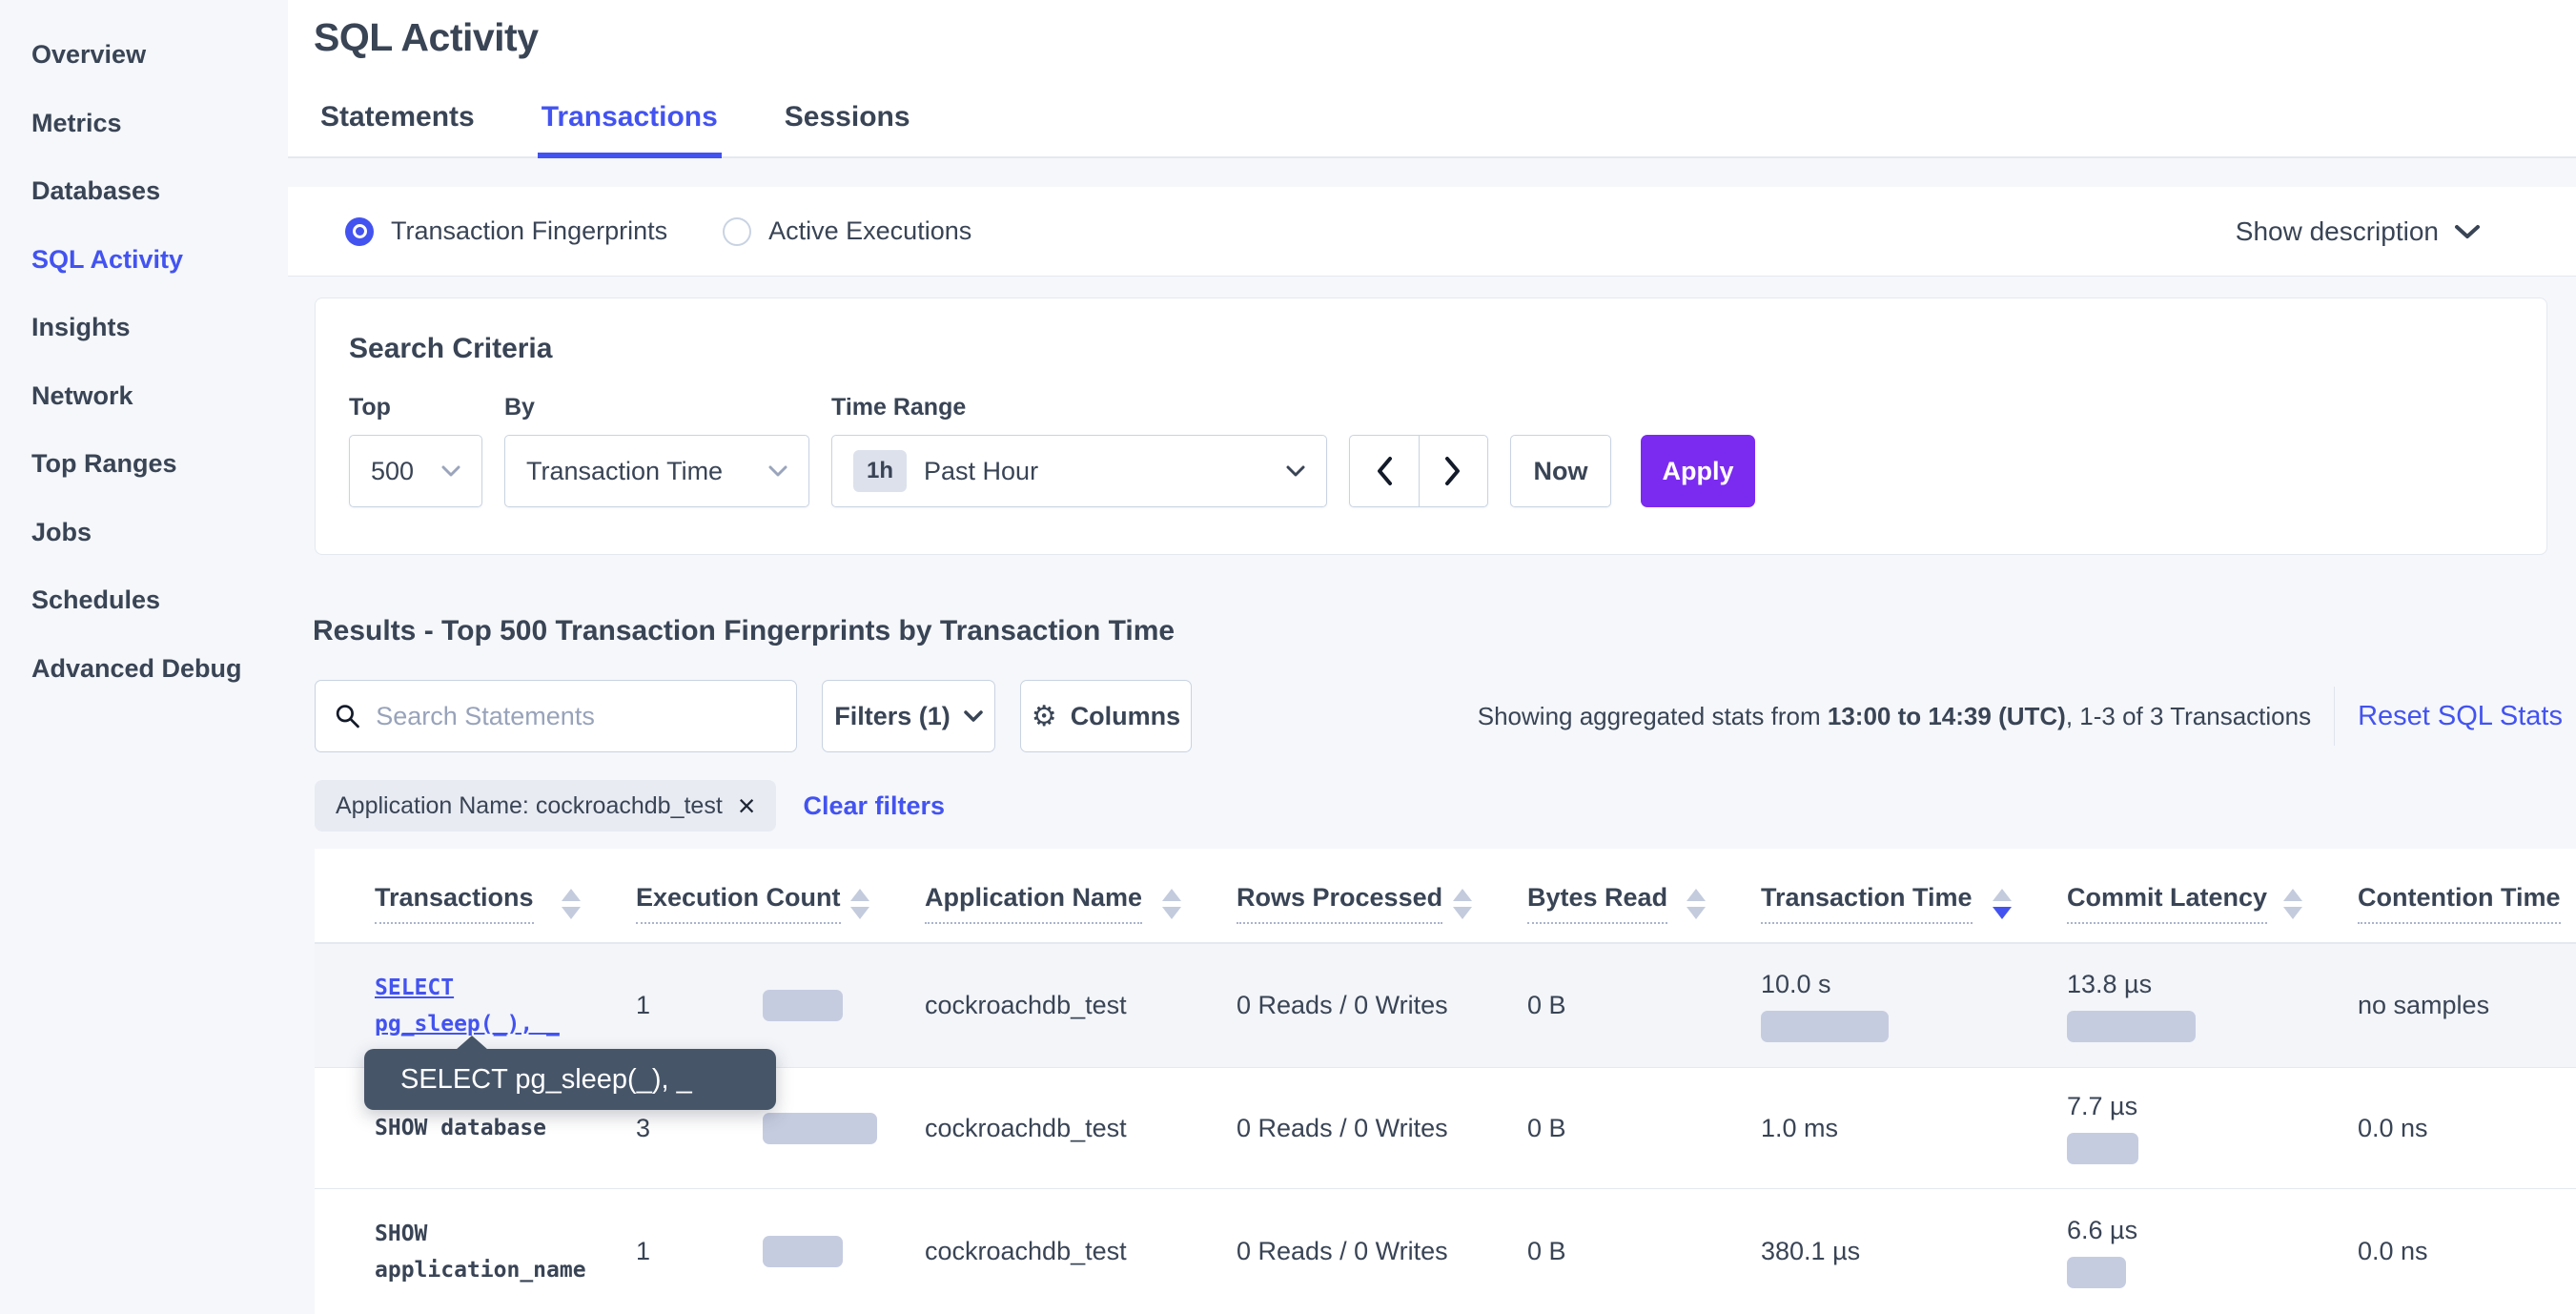  I want to click on sidebar-item-databases: Databases, so click(96, 191).